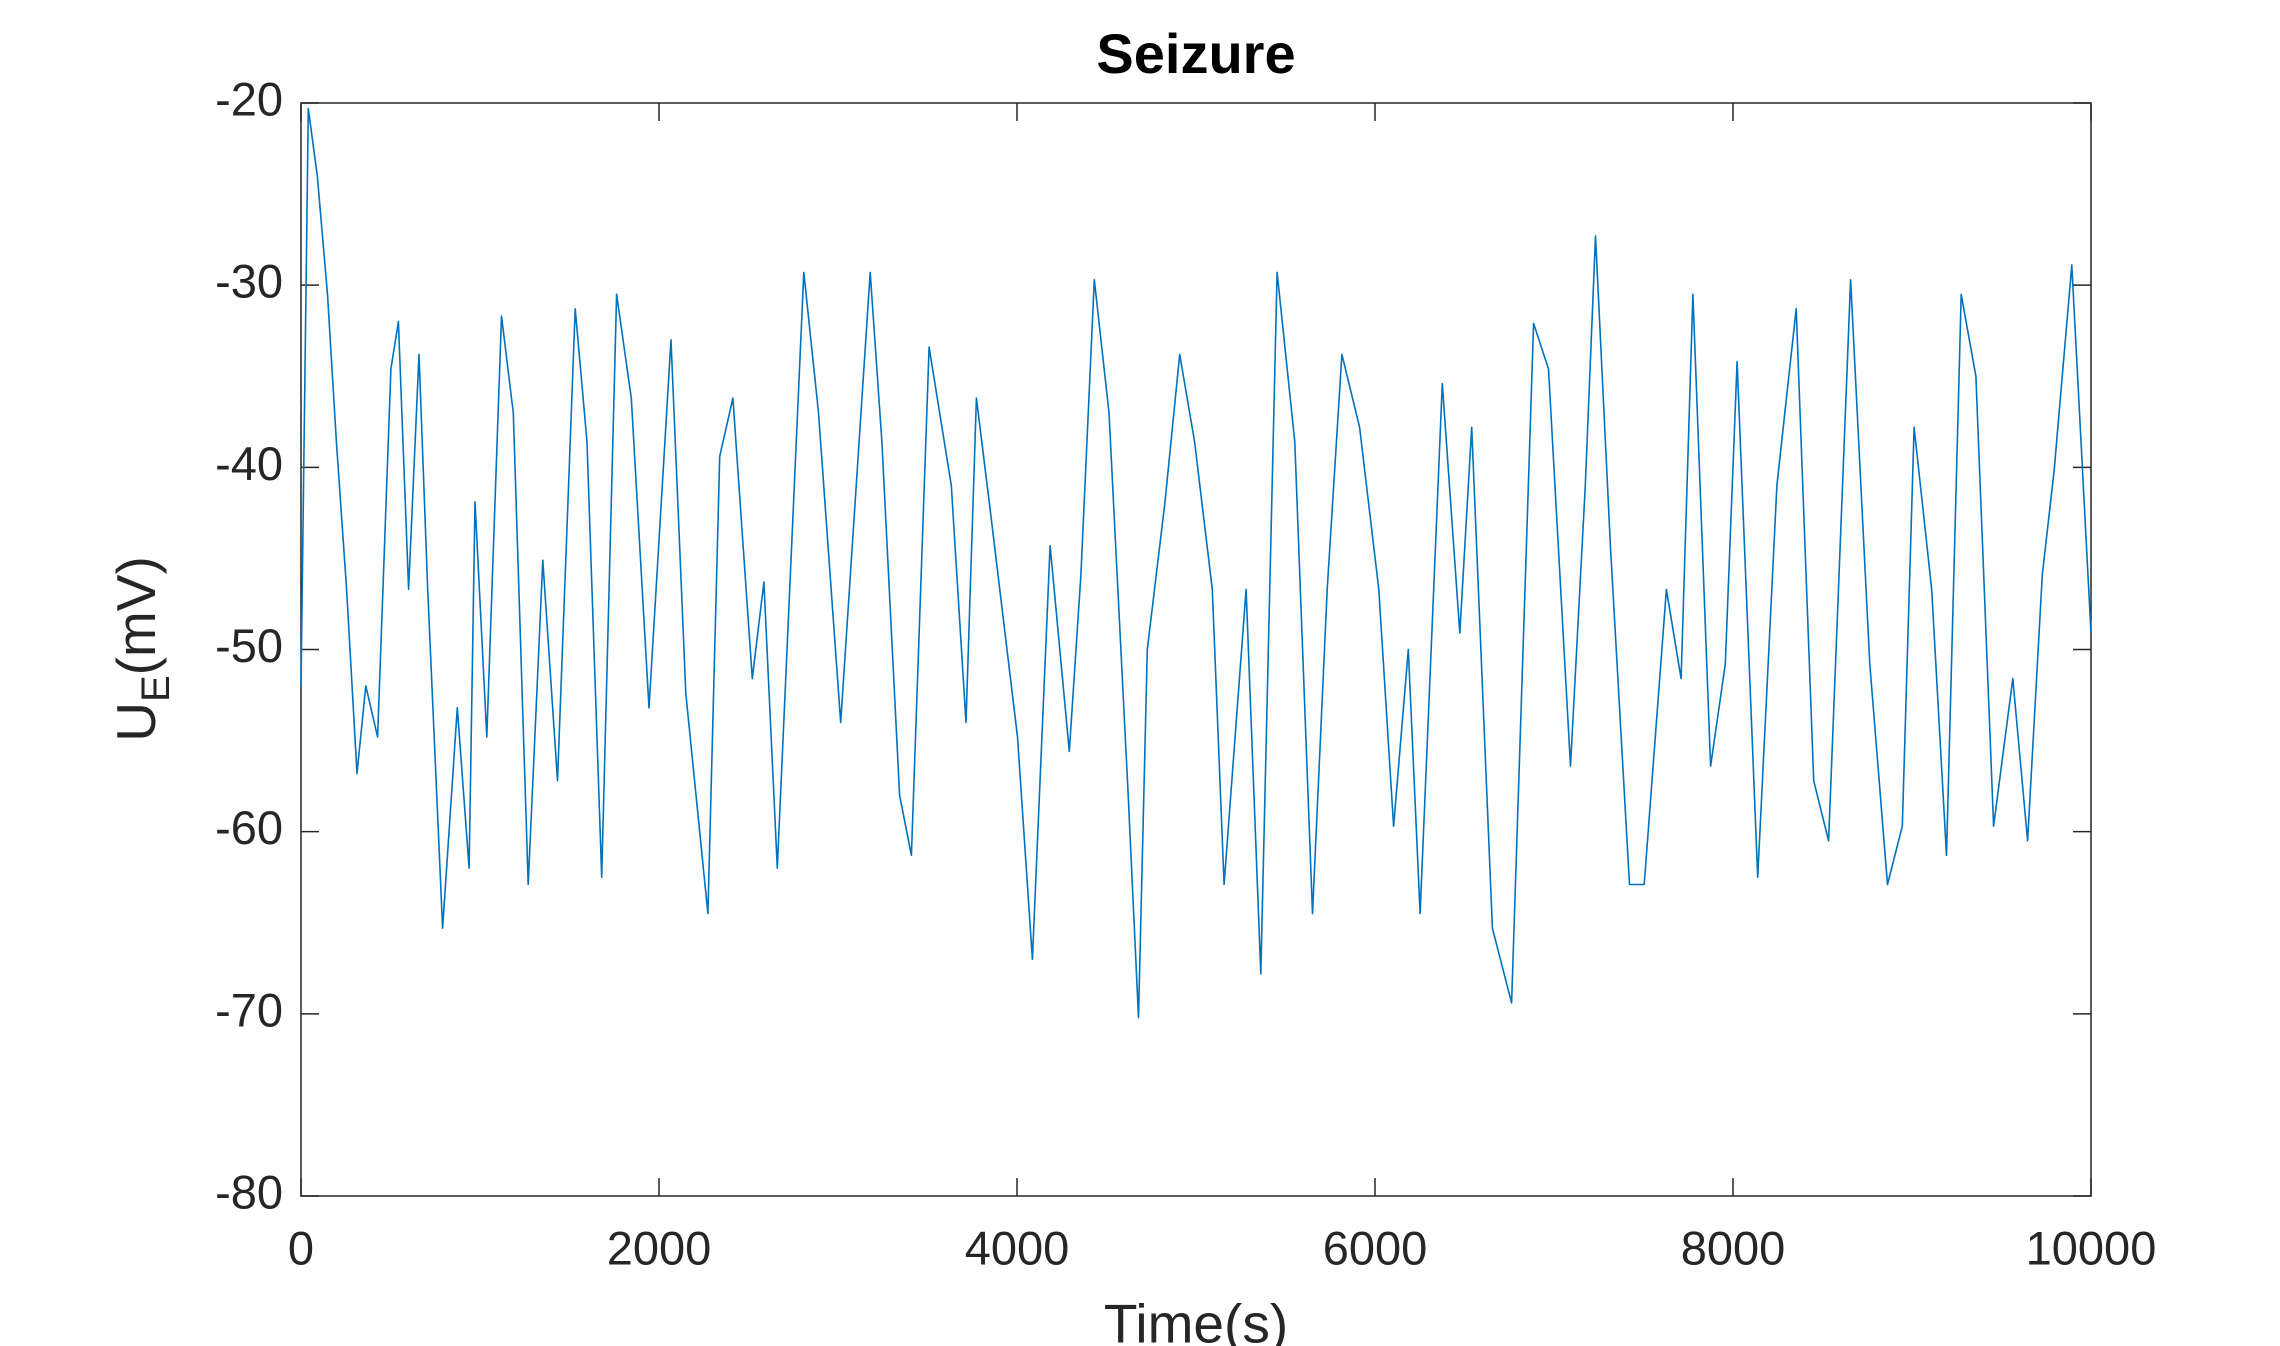 This screenshot has width=2280, height=1346. What do you see at coordinates (301, 1247) in the screenshot?
I see `x-tick-label: 0` at bounding box center [301, 1247].